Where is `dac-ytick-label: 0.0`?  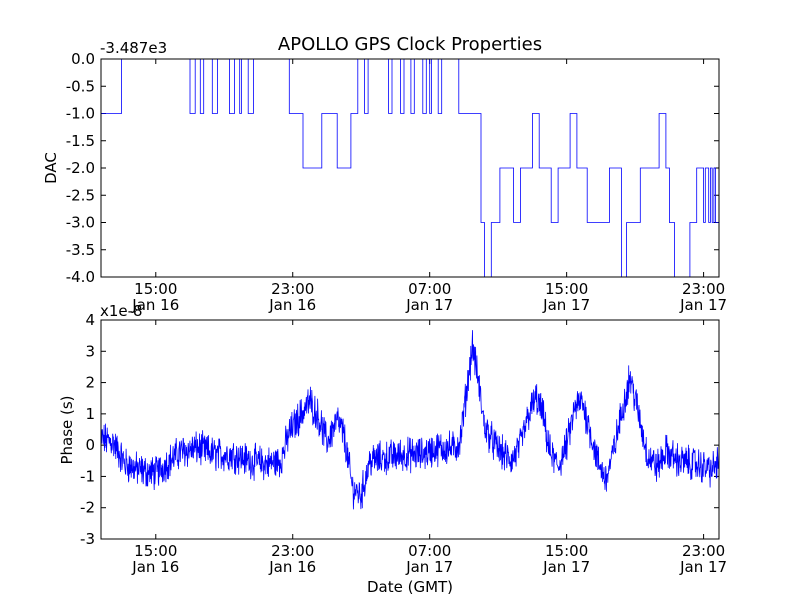
dac-ytick-label: 0.0 is located at coordinates (83, 59).